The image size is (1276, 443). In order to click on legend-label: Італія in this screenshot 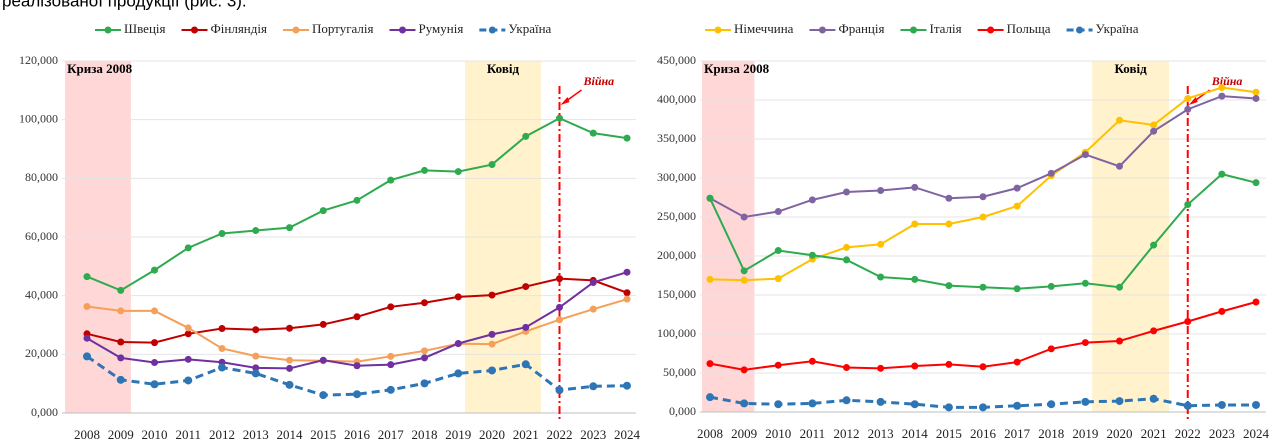, I will do `click(945, 28)`.